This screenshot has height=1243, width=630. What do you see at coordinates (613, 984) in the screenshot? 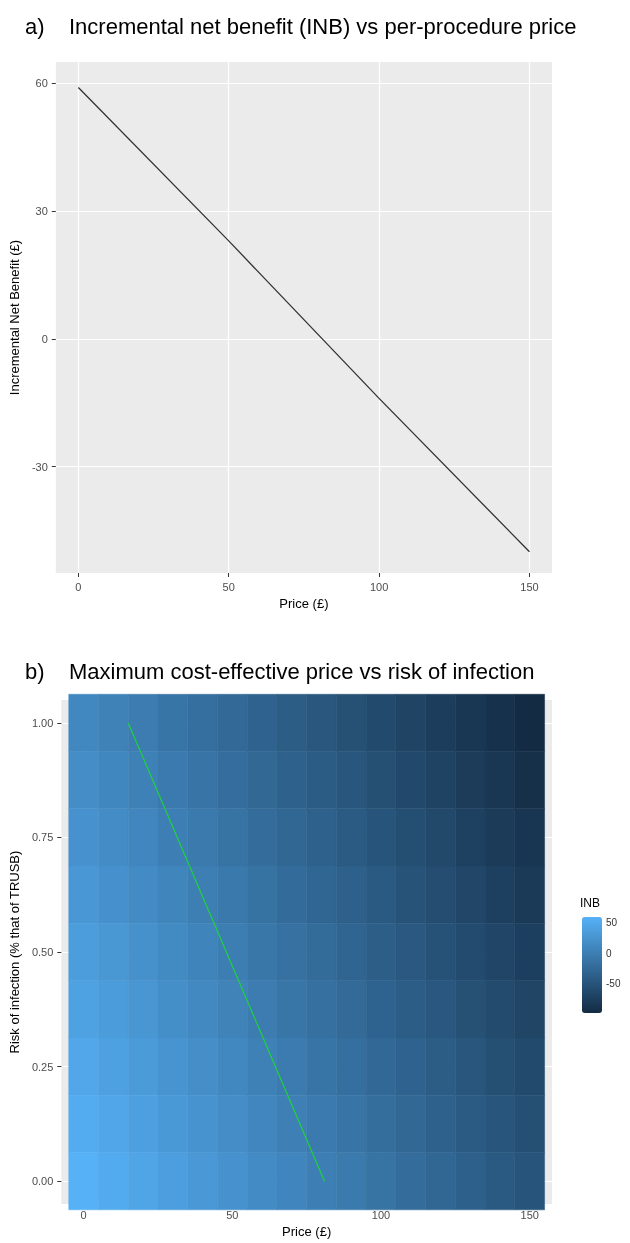
I see `color-bar-label: -50` at bounding box center [613, 984].